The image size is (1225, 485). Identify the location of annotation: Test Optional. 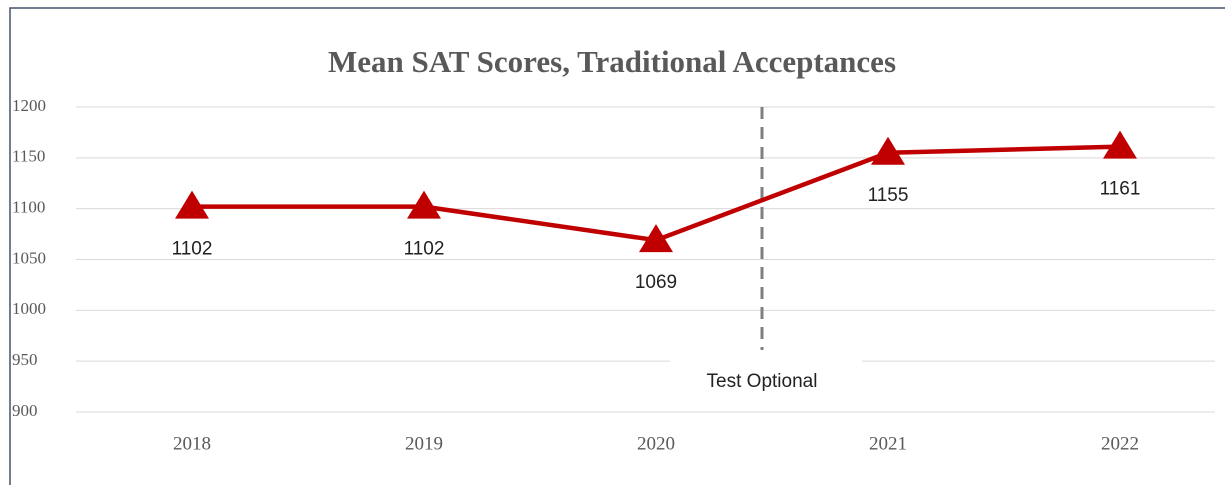
(762, 381).